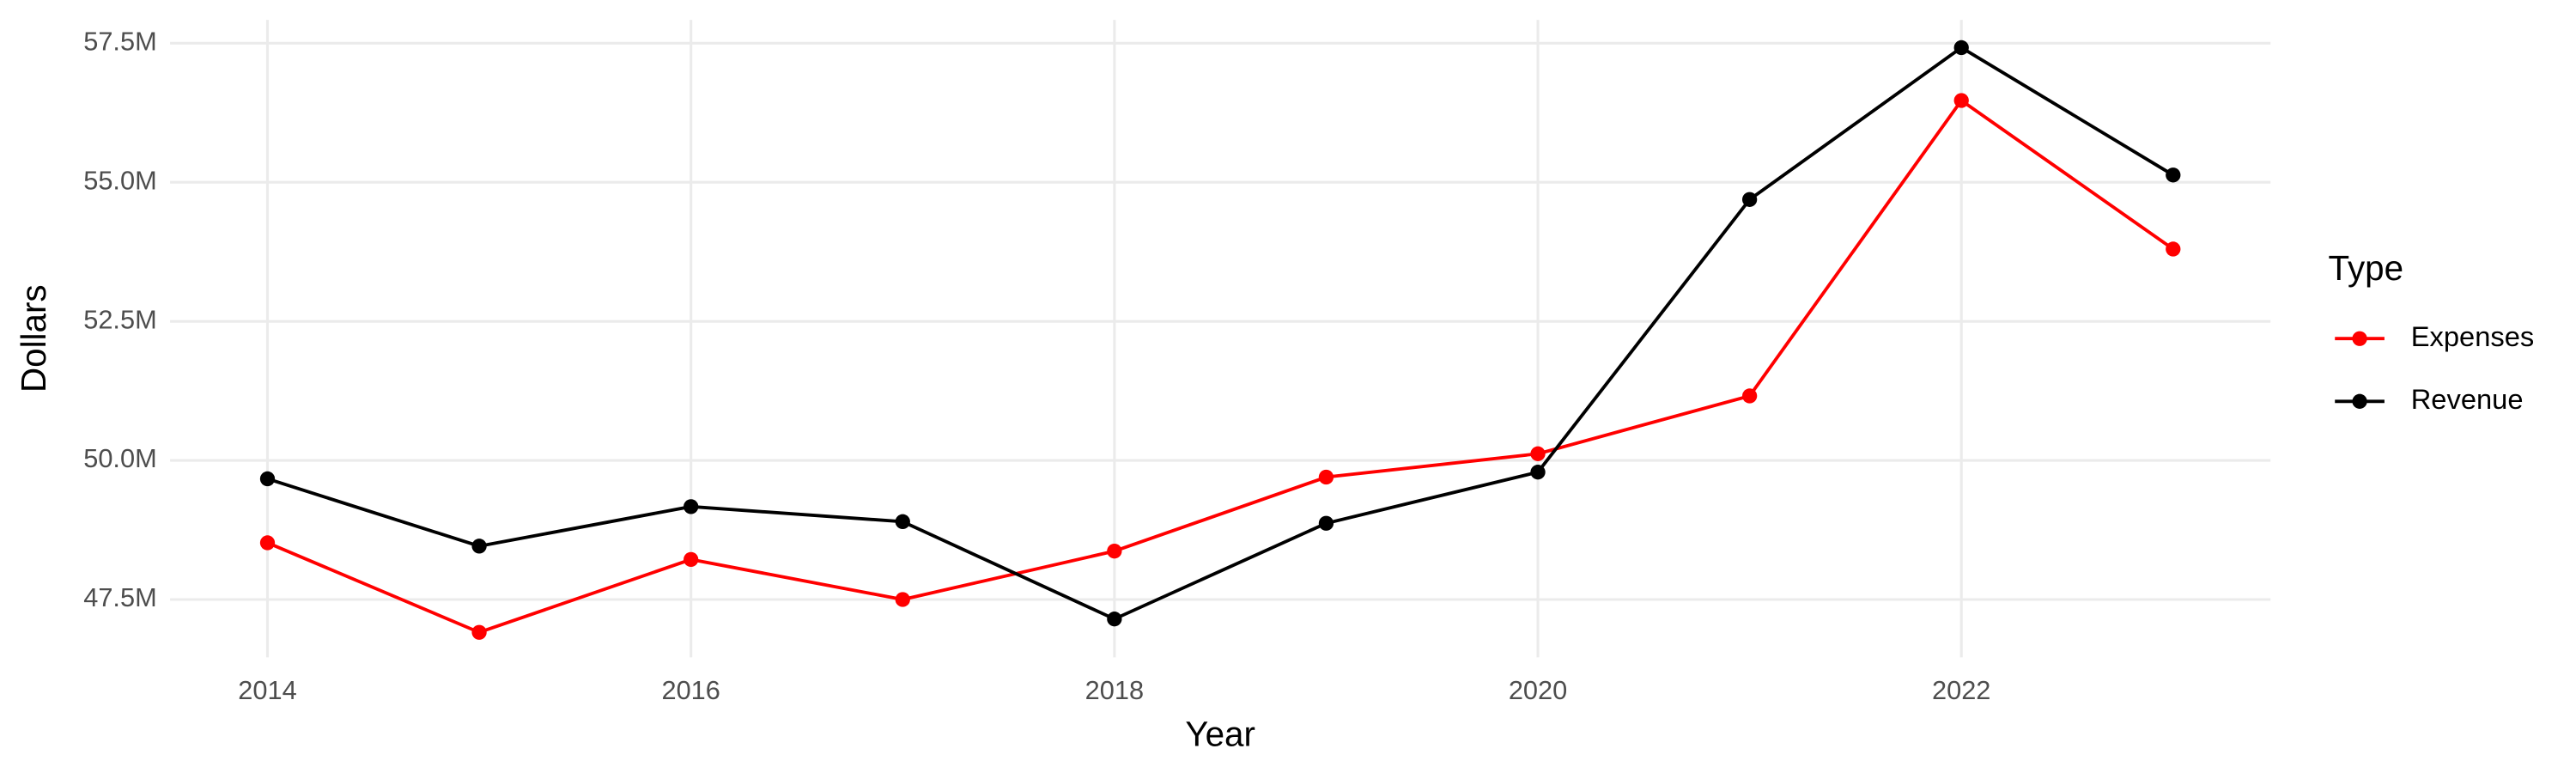 The height and width of the screenshot is (773, 2576). Describe the element at coordinates (119, 458) in the screenshot. I see `y-tick-label: 50.0M` at that location.